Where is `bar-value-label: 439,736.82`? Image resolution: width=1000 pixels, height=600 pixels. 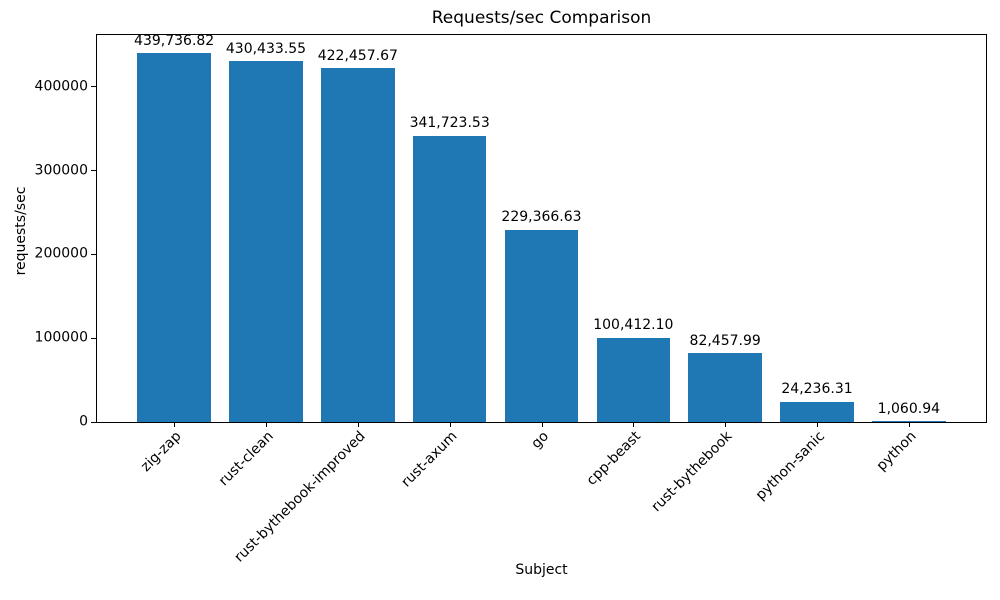
bar-value-label: 439,736.82 is located at coordinates (174, 41).